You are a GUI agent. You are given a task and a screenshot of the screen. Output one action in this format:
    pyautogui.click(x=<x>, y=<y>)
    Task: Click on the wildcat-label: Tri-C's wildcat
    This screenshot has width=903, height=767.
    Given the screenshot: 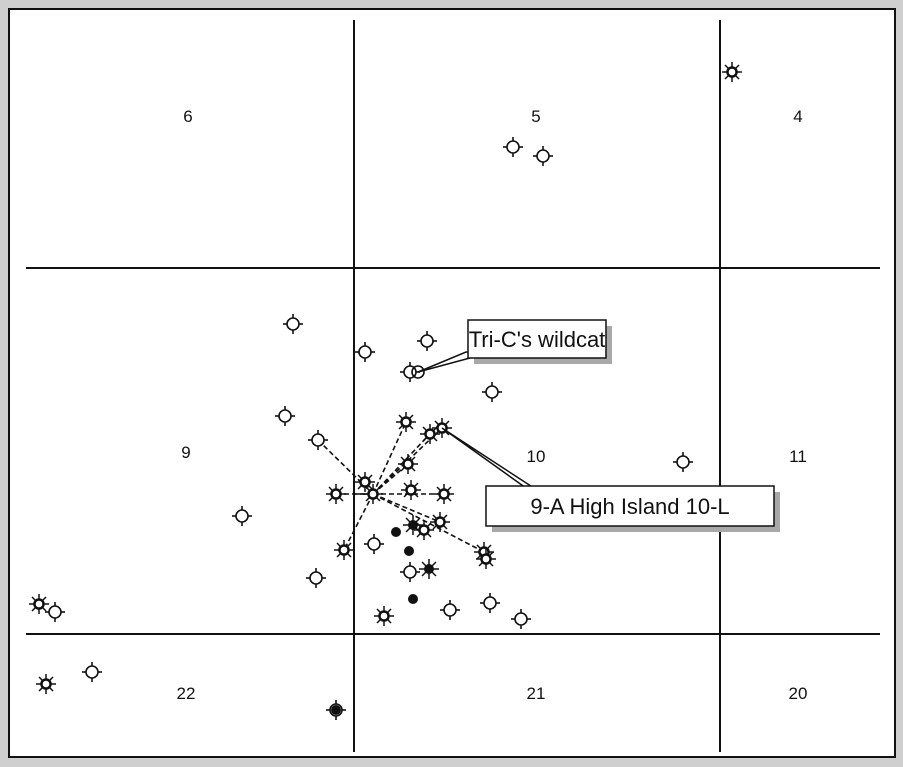 What is the action you would take?
    pyautogui.click(x=537, y=339)
    